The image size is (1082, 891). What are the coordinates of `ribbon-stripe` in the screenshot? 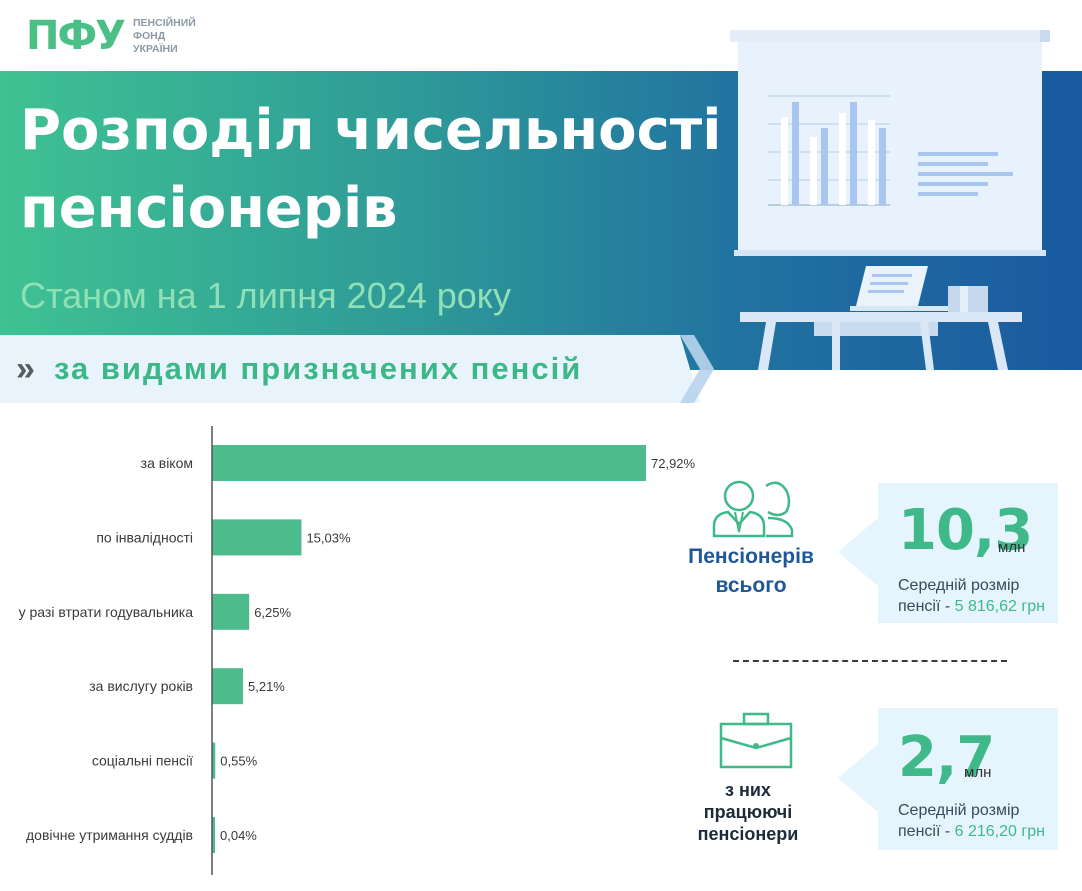 It's located at (697, 369).